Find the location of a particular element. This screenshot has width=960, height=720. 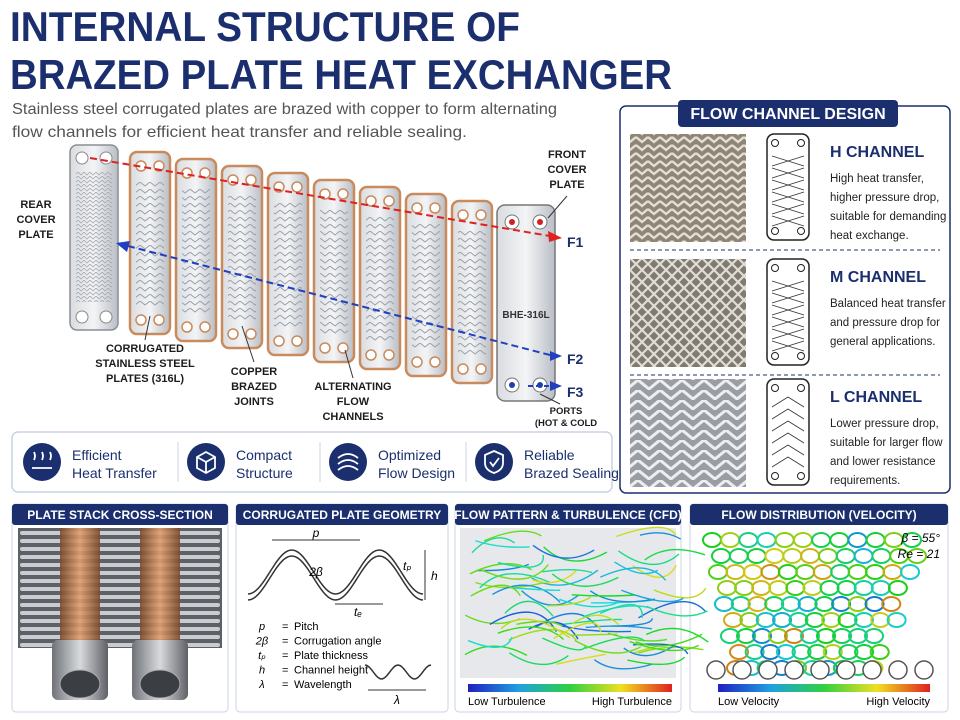

rear-cover-label: PLATE is located at coordinates (35, 235).